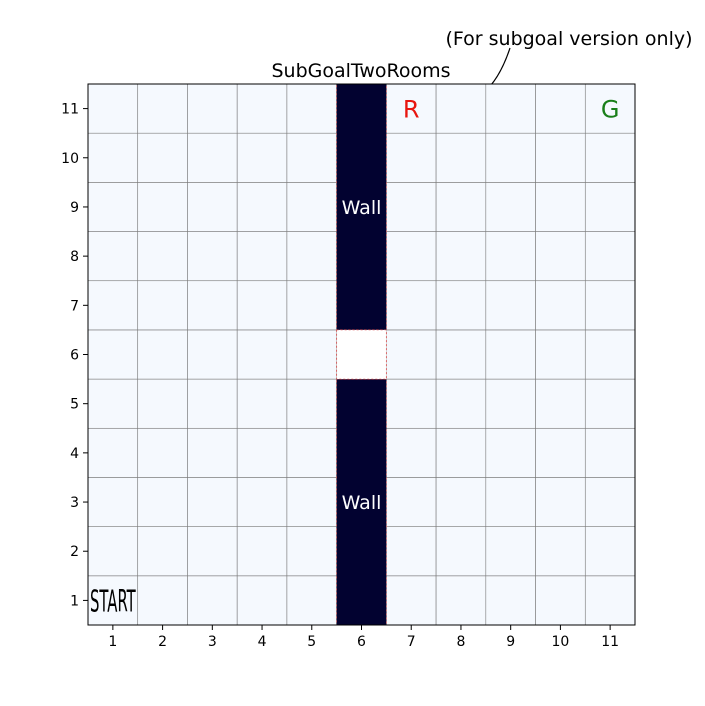 The width and height of the screenshot is (705, 706). What do you see at coordinates (311, 642) in the screenshot?
I see `x-tick-label: 5` at bounding box center [311, 642].